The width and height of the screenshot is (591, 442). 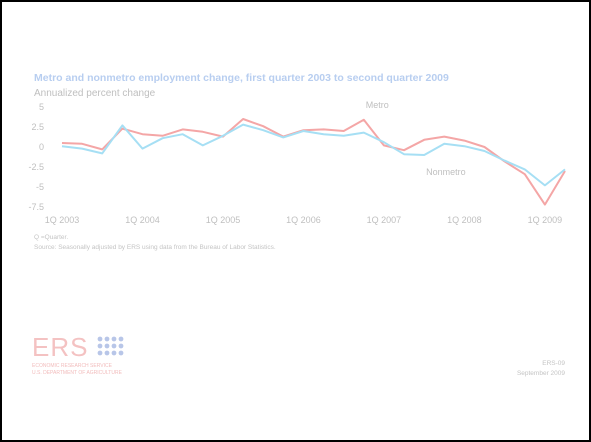 What do you see at coordinates (540, 373) in the screenshot?
I see `footer-date: September 2009` at bounding box center [540, 373].